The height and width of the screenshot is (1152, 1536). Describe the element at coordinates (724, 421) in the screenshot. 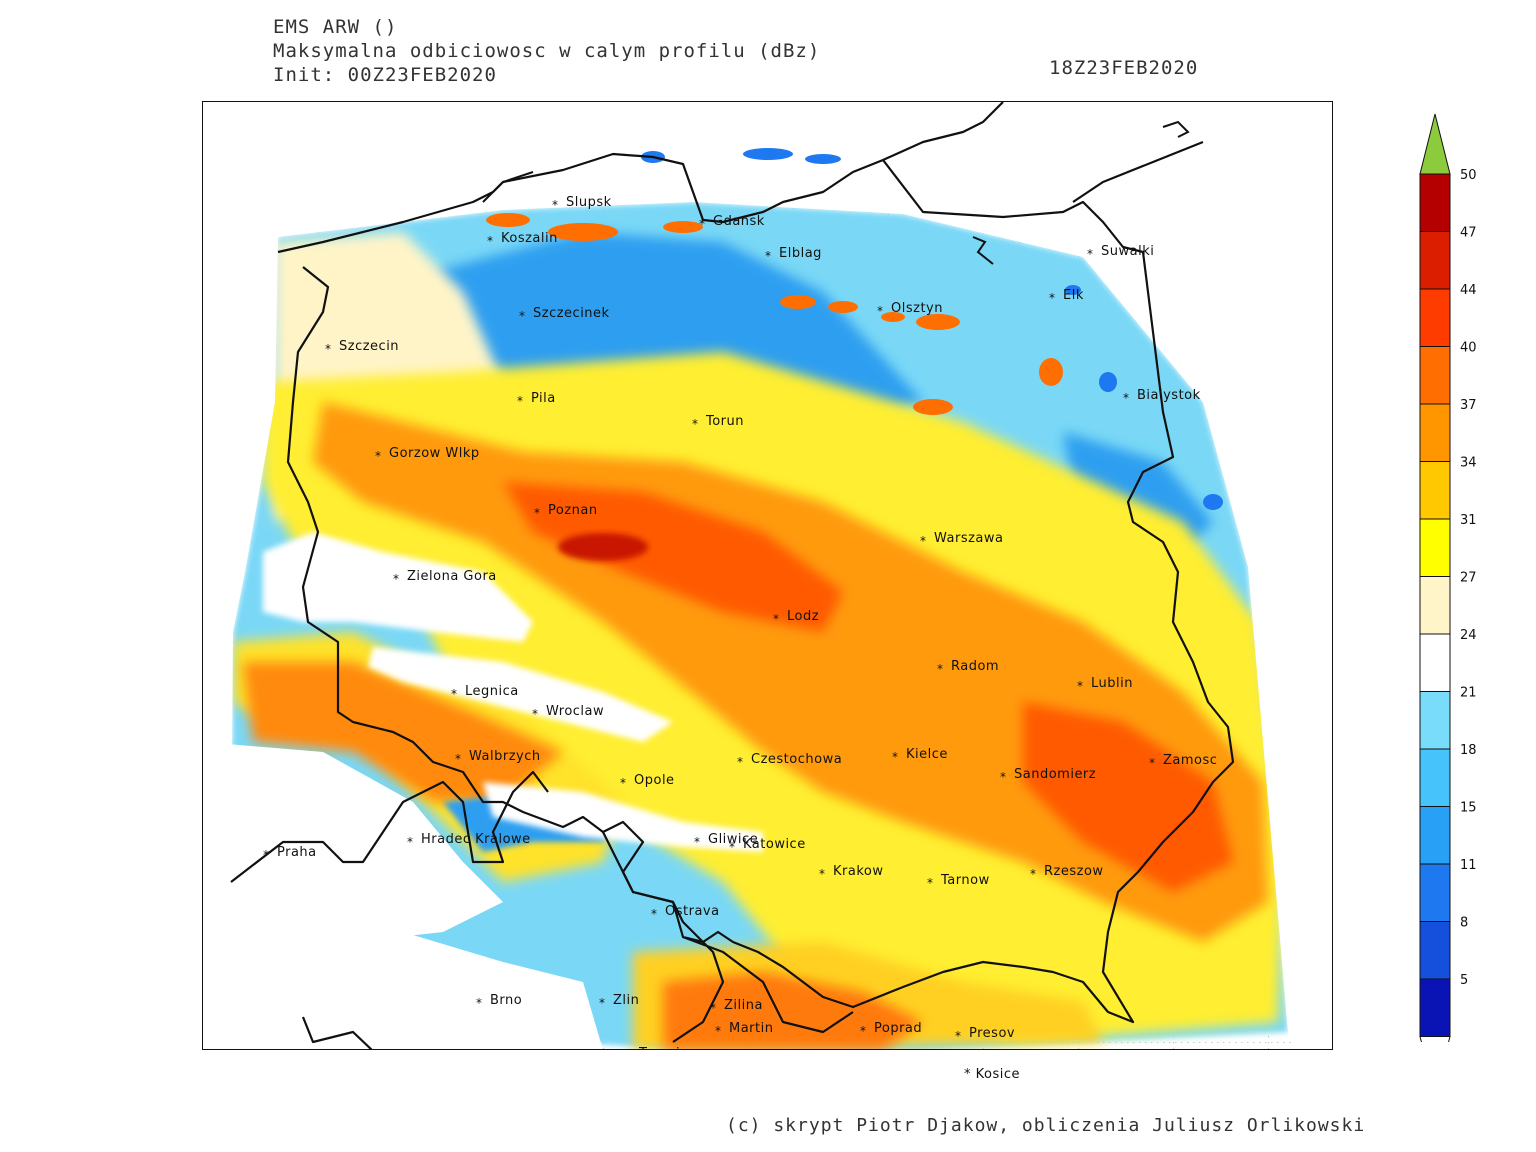

I see `city-label: Torun` at that location.